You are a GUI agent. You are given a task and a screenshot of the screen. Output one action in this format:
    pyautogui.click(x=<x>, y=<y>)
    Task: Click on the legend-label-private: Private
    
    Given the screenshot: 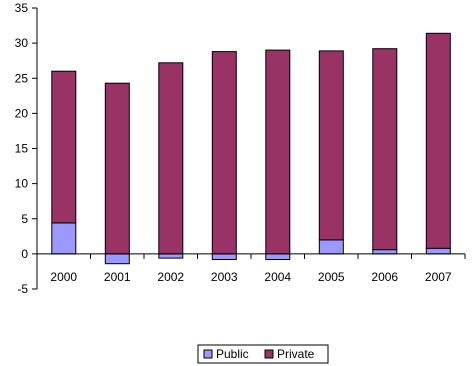 What is the action you would take?
    pyautogui.click(x=296, y=354)
    